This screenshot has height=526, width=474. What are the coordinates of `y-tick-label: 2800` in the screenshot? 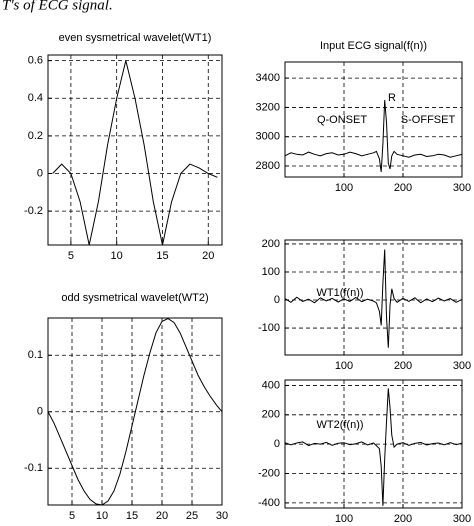 It's located at (268, 166).